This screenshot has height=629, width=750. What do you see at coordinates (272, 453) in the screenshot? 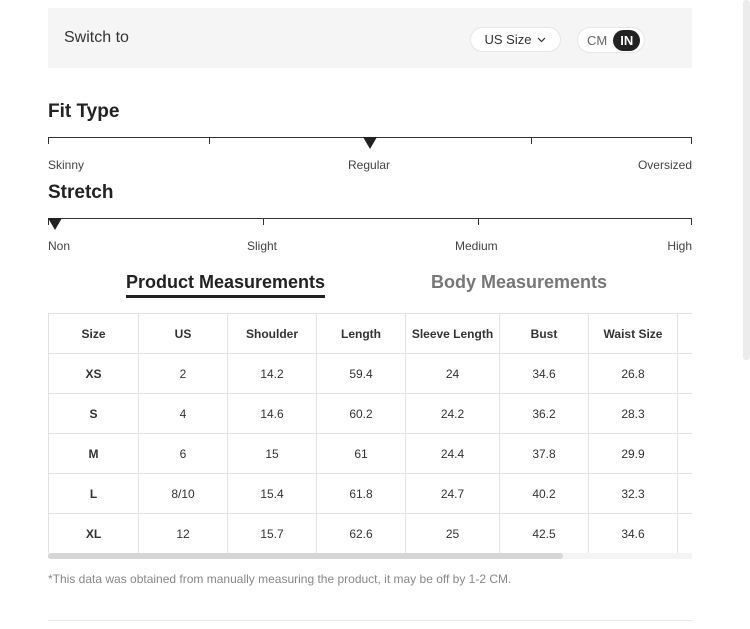
I see `table-cell: 15` at bounding box center [272, 453].